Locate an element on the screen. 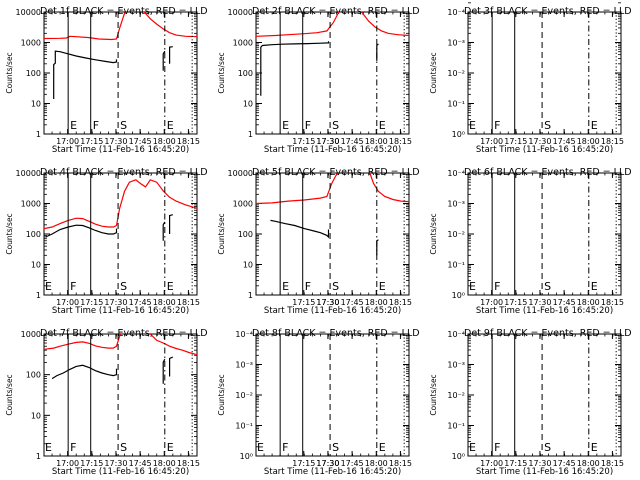 The width and height of the screenshot is (640, 480). panel-title: Det 4f BLACK = Events, RED = LLD is located at coordinates (124, 172).